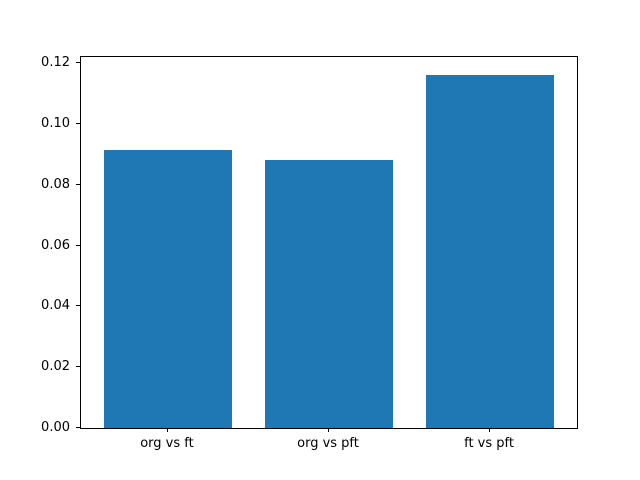 This screenshot has width=640, height=480. I want to click on y-tick-label-0.08: 0.08, so click(55, 184).